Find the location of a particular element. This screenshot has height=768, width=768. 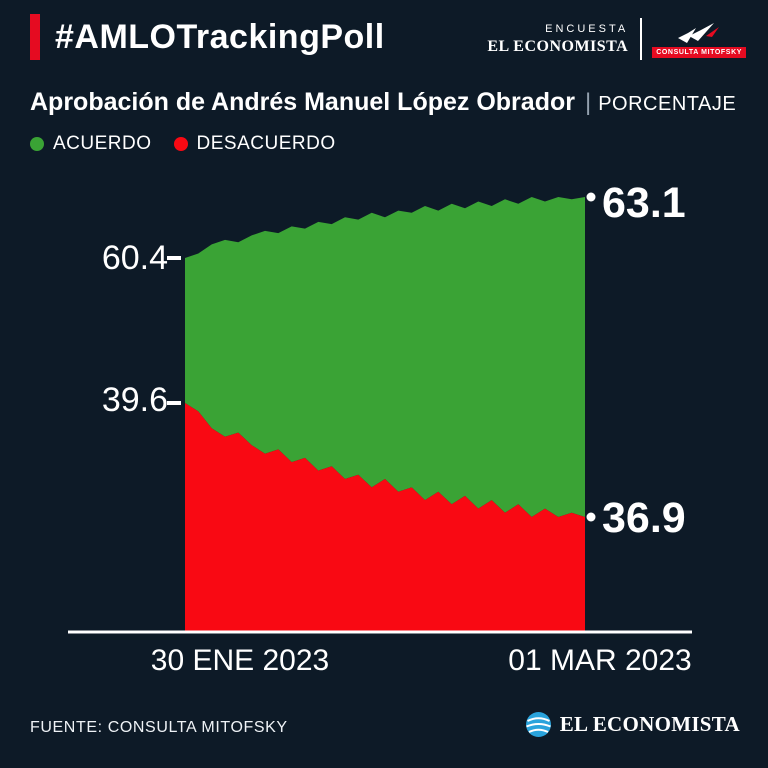

desacuerdo-end-marker is located at coordinates (591, 517).